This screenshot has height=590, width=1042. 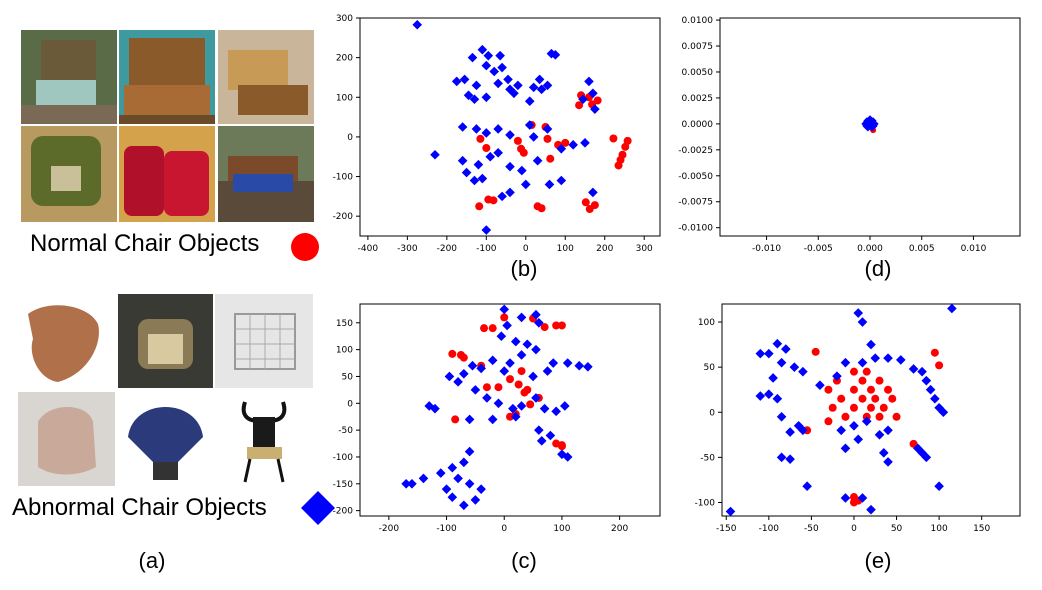 What do you see at coordinates (318, 508) in the screenshot?
I see `abnormal-legend-diamond-marker` at bounding box center [318, 508].